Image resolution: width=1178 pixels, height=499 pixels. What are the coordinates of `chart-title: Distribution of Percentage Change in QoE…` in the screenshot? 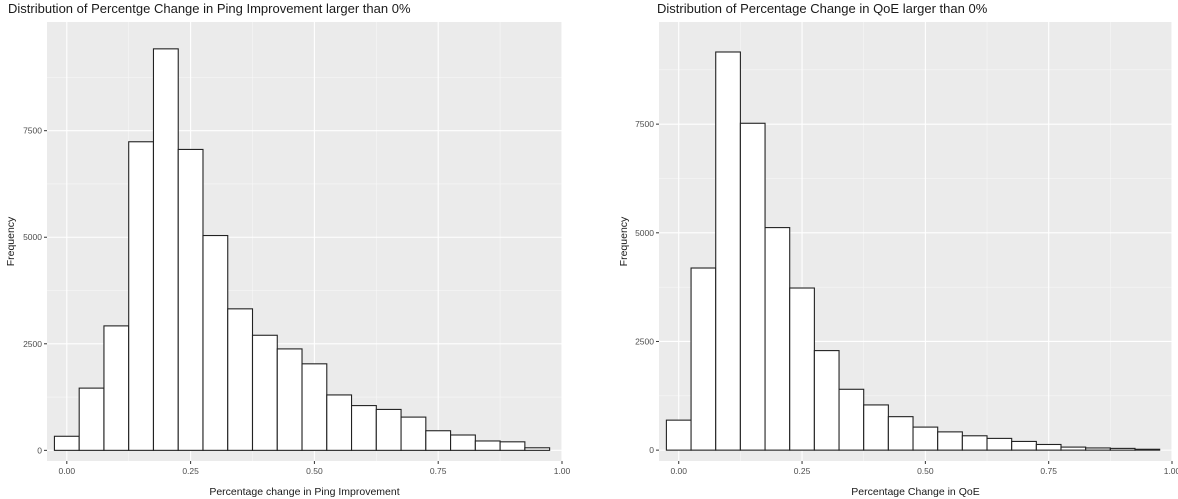 It's located at (822, 8).